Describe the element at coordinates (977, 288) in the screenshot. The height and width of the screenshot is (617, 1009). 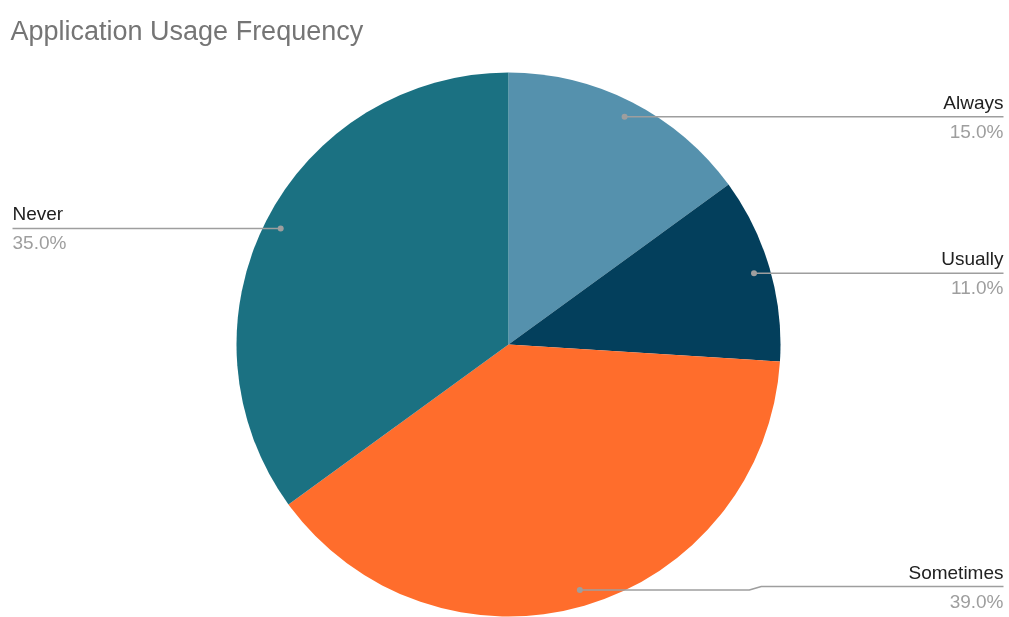
I see `data-label: 11.0%` at that location.